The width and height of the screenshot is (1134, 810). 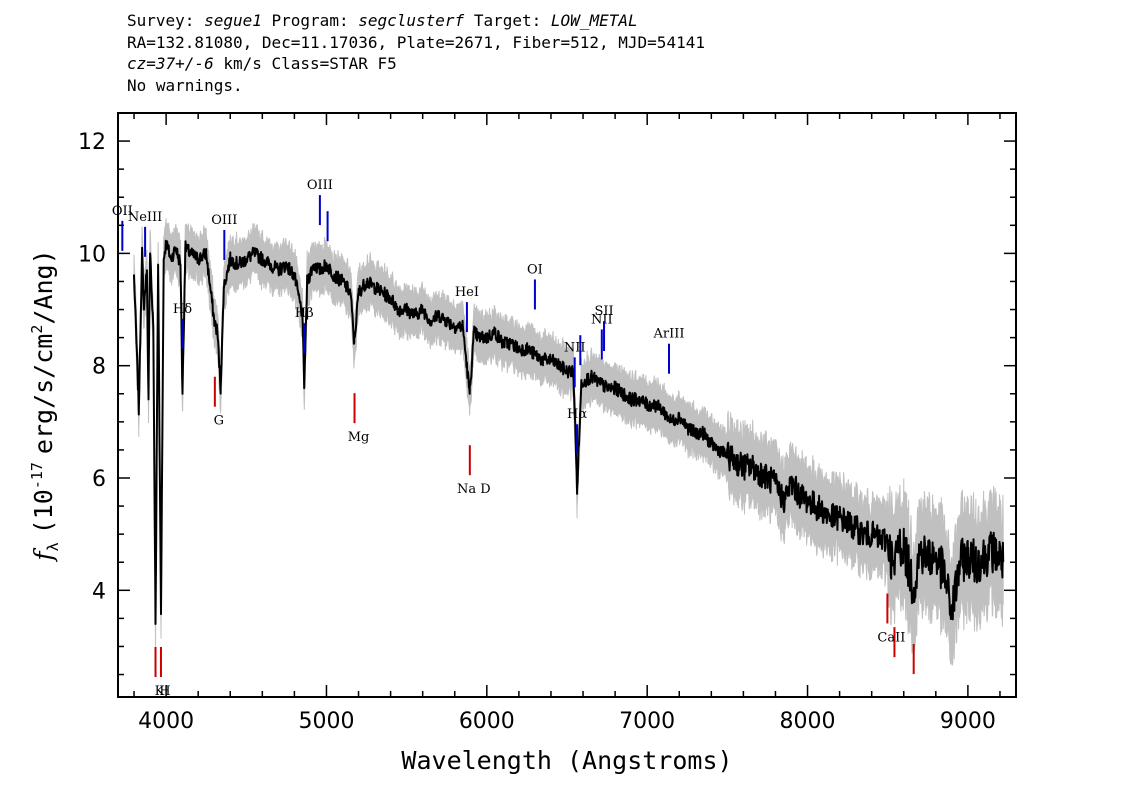 What do you see at coordinates (53, 546) in the screenshot?
I see `y-axis-lambda: λ` at bounding box center [53, 546].